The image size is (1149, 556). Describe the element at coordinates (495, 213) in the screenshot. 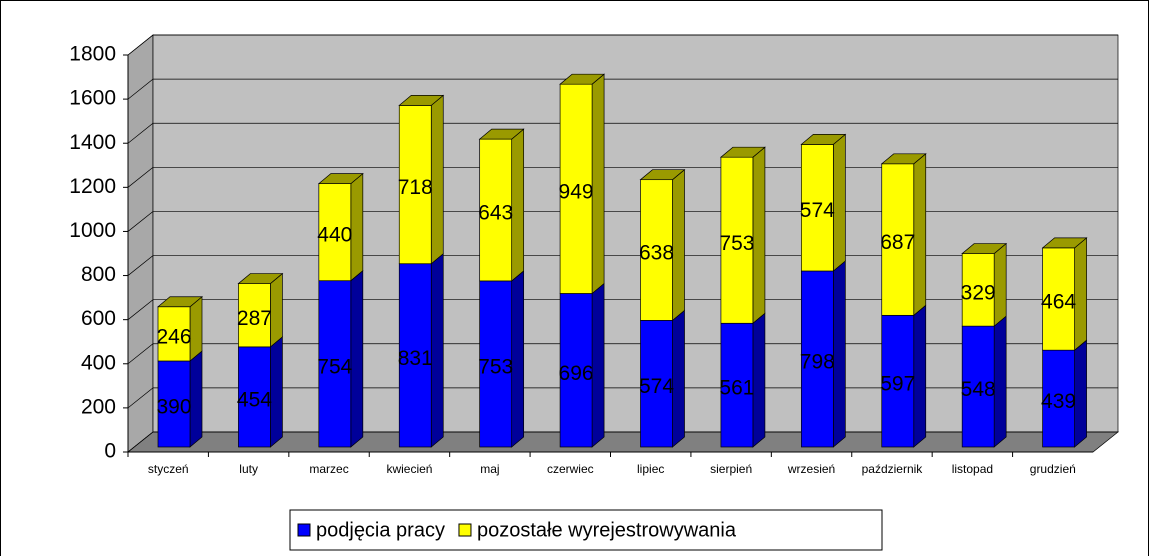

I see `data-label: 643` at that location.